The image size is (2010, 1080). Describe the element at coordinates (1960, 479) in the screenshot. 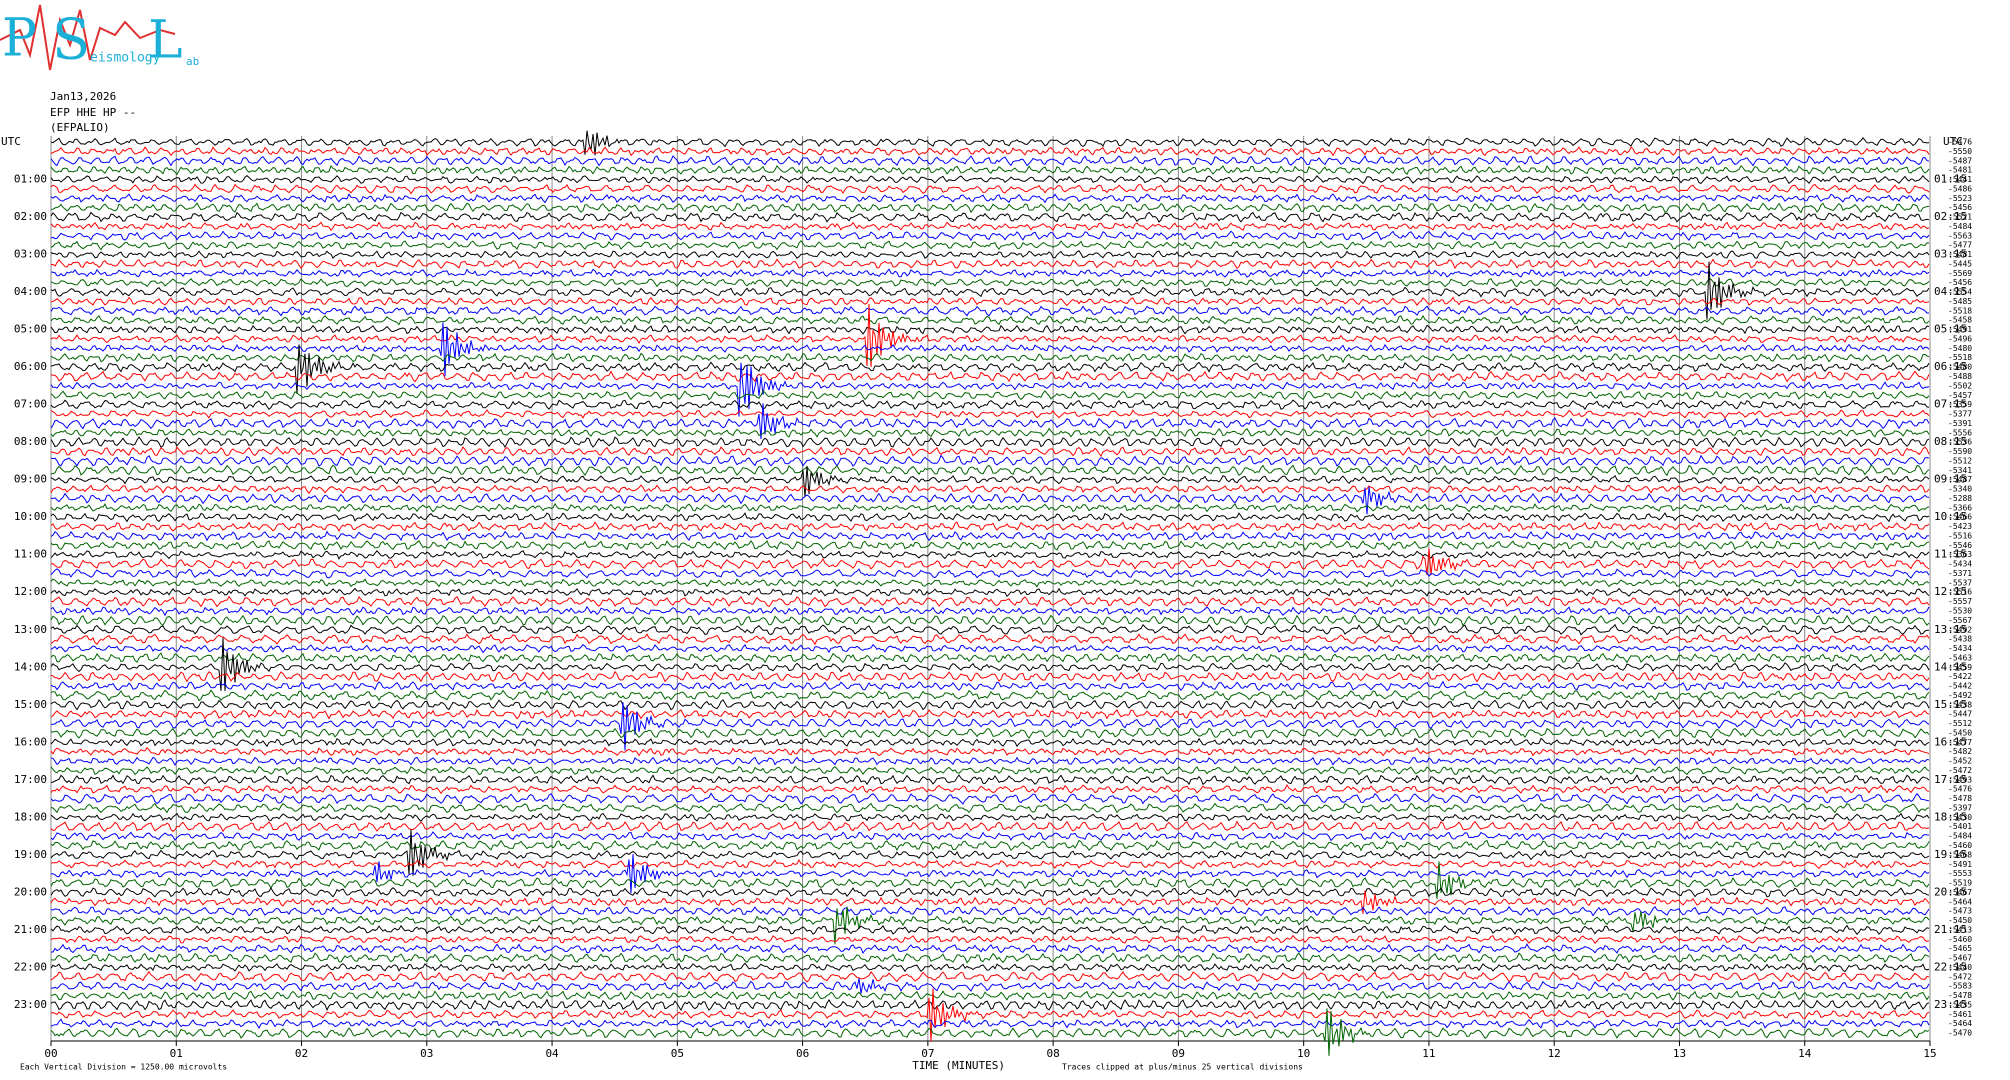

I see `trace-offset: -5487` at that location.